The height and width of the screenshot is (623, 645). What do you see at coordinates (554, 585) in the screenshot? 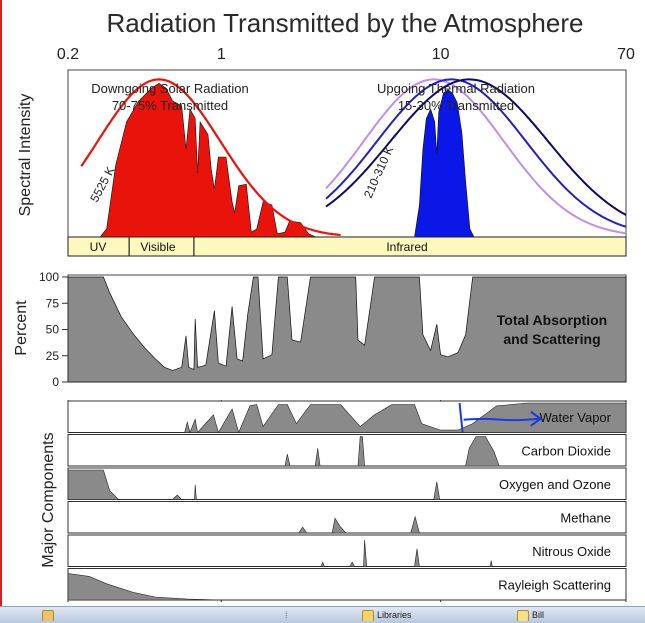
I see `component-label: Rayleigh Scattering` at bounding box center [554, 585].